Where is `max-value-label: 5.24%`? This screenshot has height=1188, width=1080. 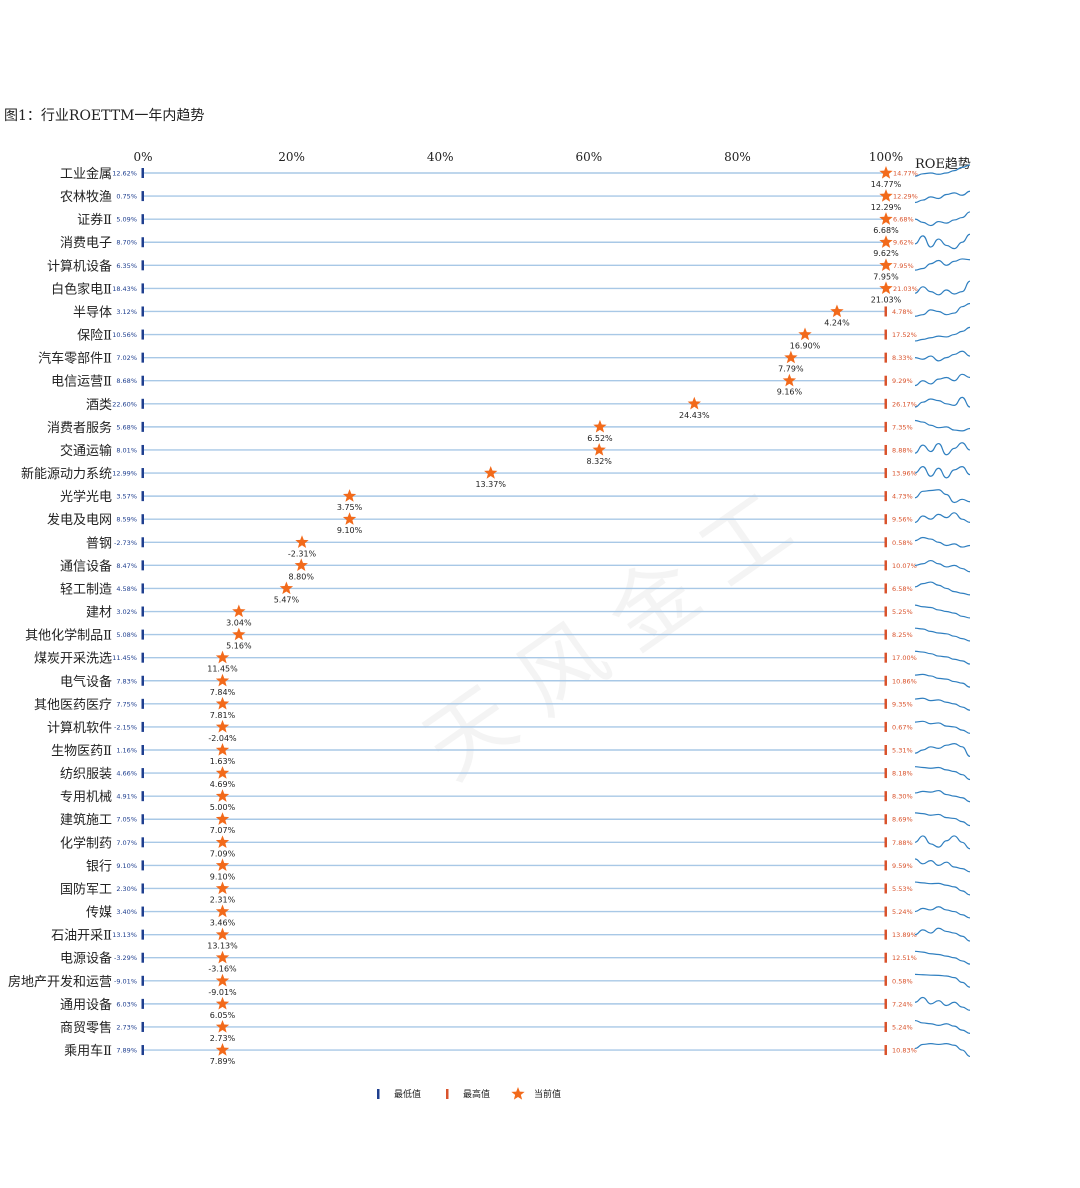
max-value-label: 5.24% is located at coordinates (902, 912).